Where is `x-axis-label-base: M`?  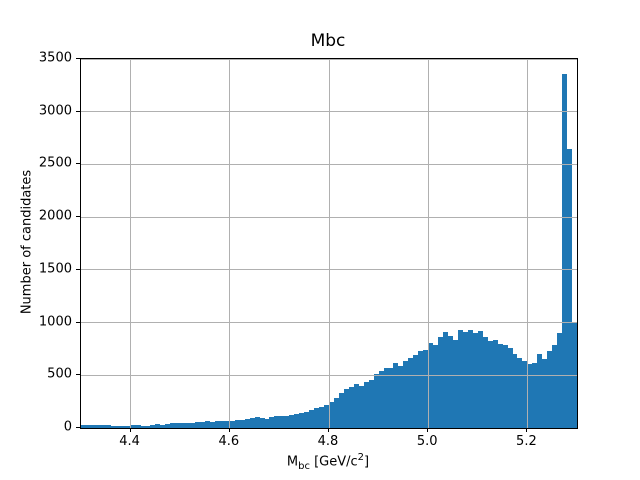
x-axis-label-base: M is located at coordinates (292, 462).